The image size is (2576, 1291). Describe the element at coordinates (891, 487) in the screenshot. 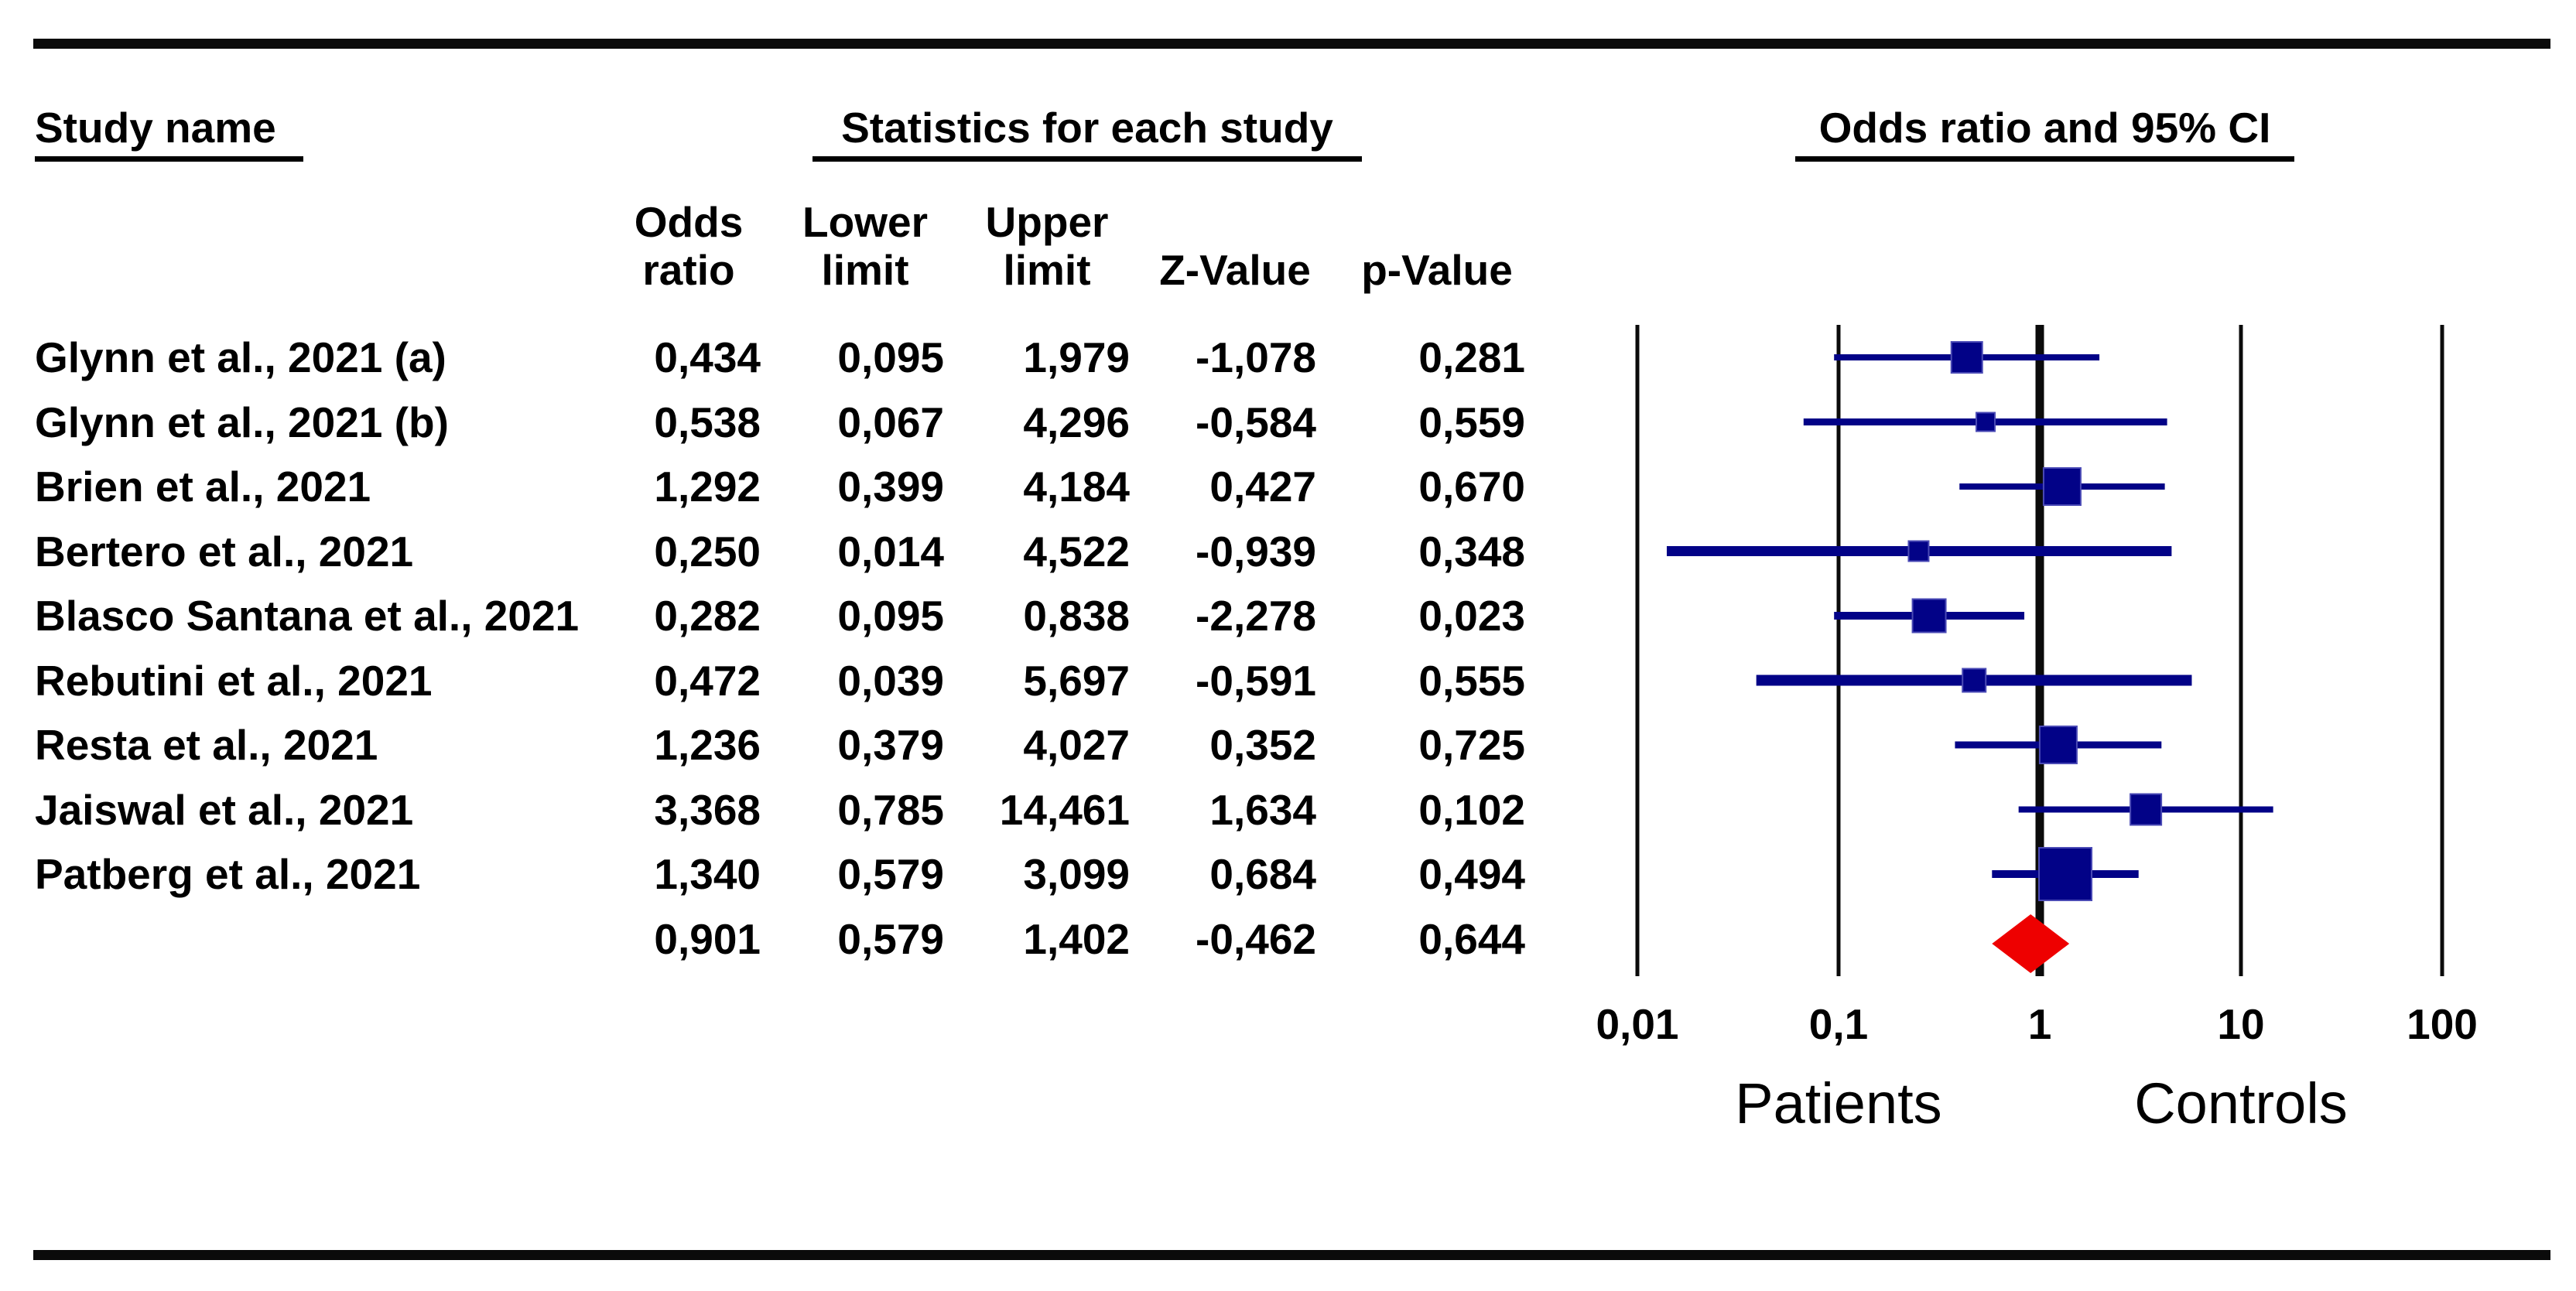

I see `lower-limit-value: 0,399` at that location.